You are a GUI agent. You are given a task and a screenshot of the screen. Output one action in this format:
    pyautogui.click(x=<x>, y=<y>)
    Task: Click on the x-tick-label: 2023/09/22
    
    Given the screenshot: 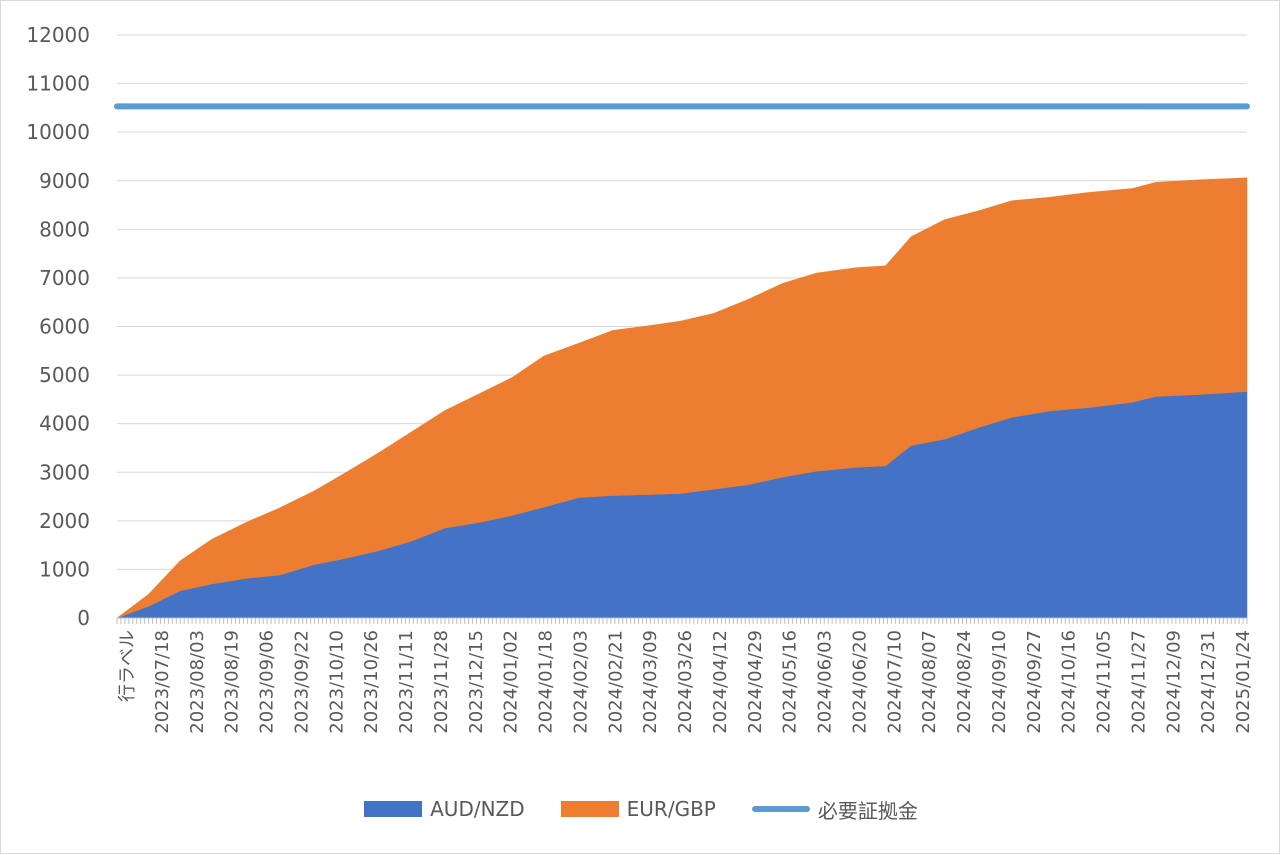 What is the action you would take?
    pyautogui.click(x=301, y=682)
    